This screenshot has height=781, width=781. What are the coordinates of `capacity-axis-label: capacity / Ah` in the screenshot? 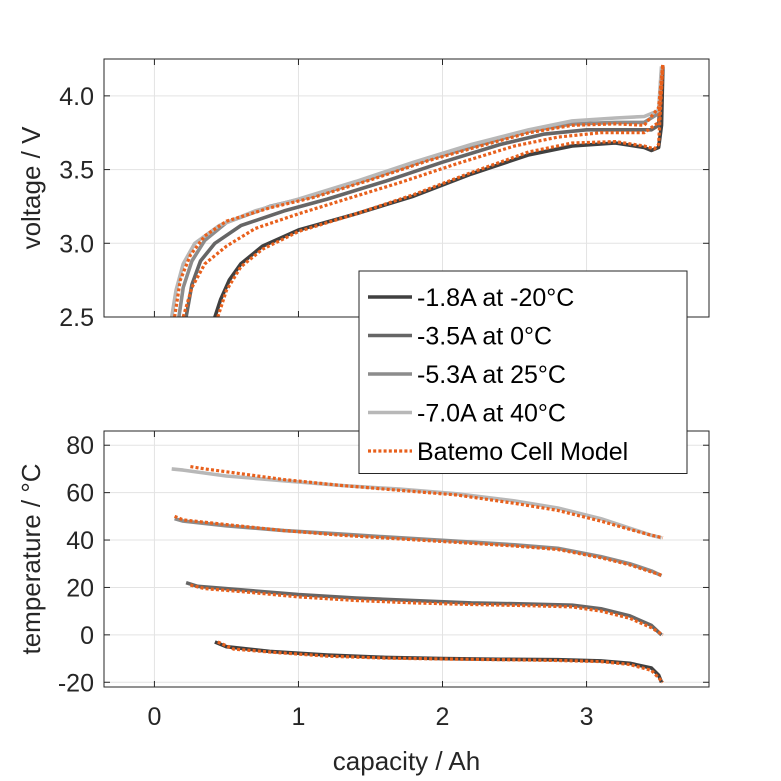 It's located at (406, 761).